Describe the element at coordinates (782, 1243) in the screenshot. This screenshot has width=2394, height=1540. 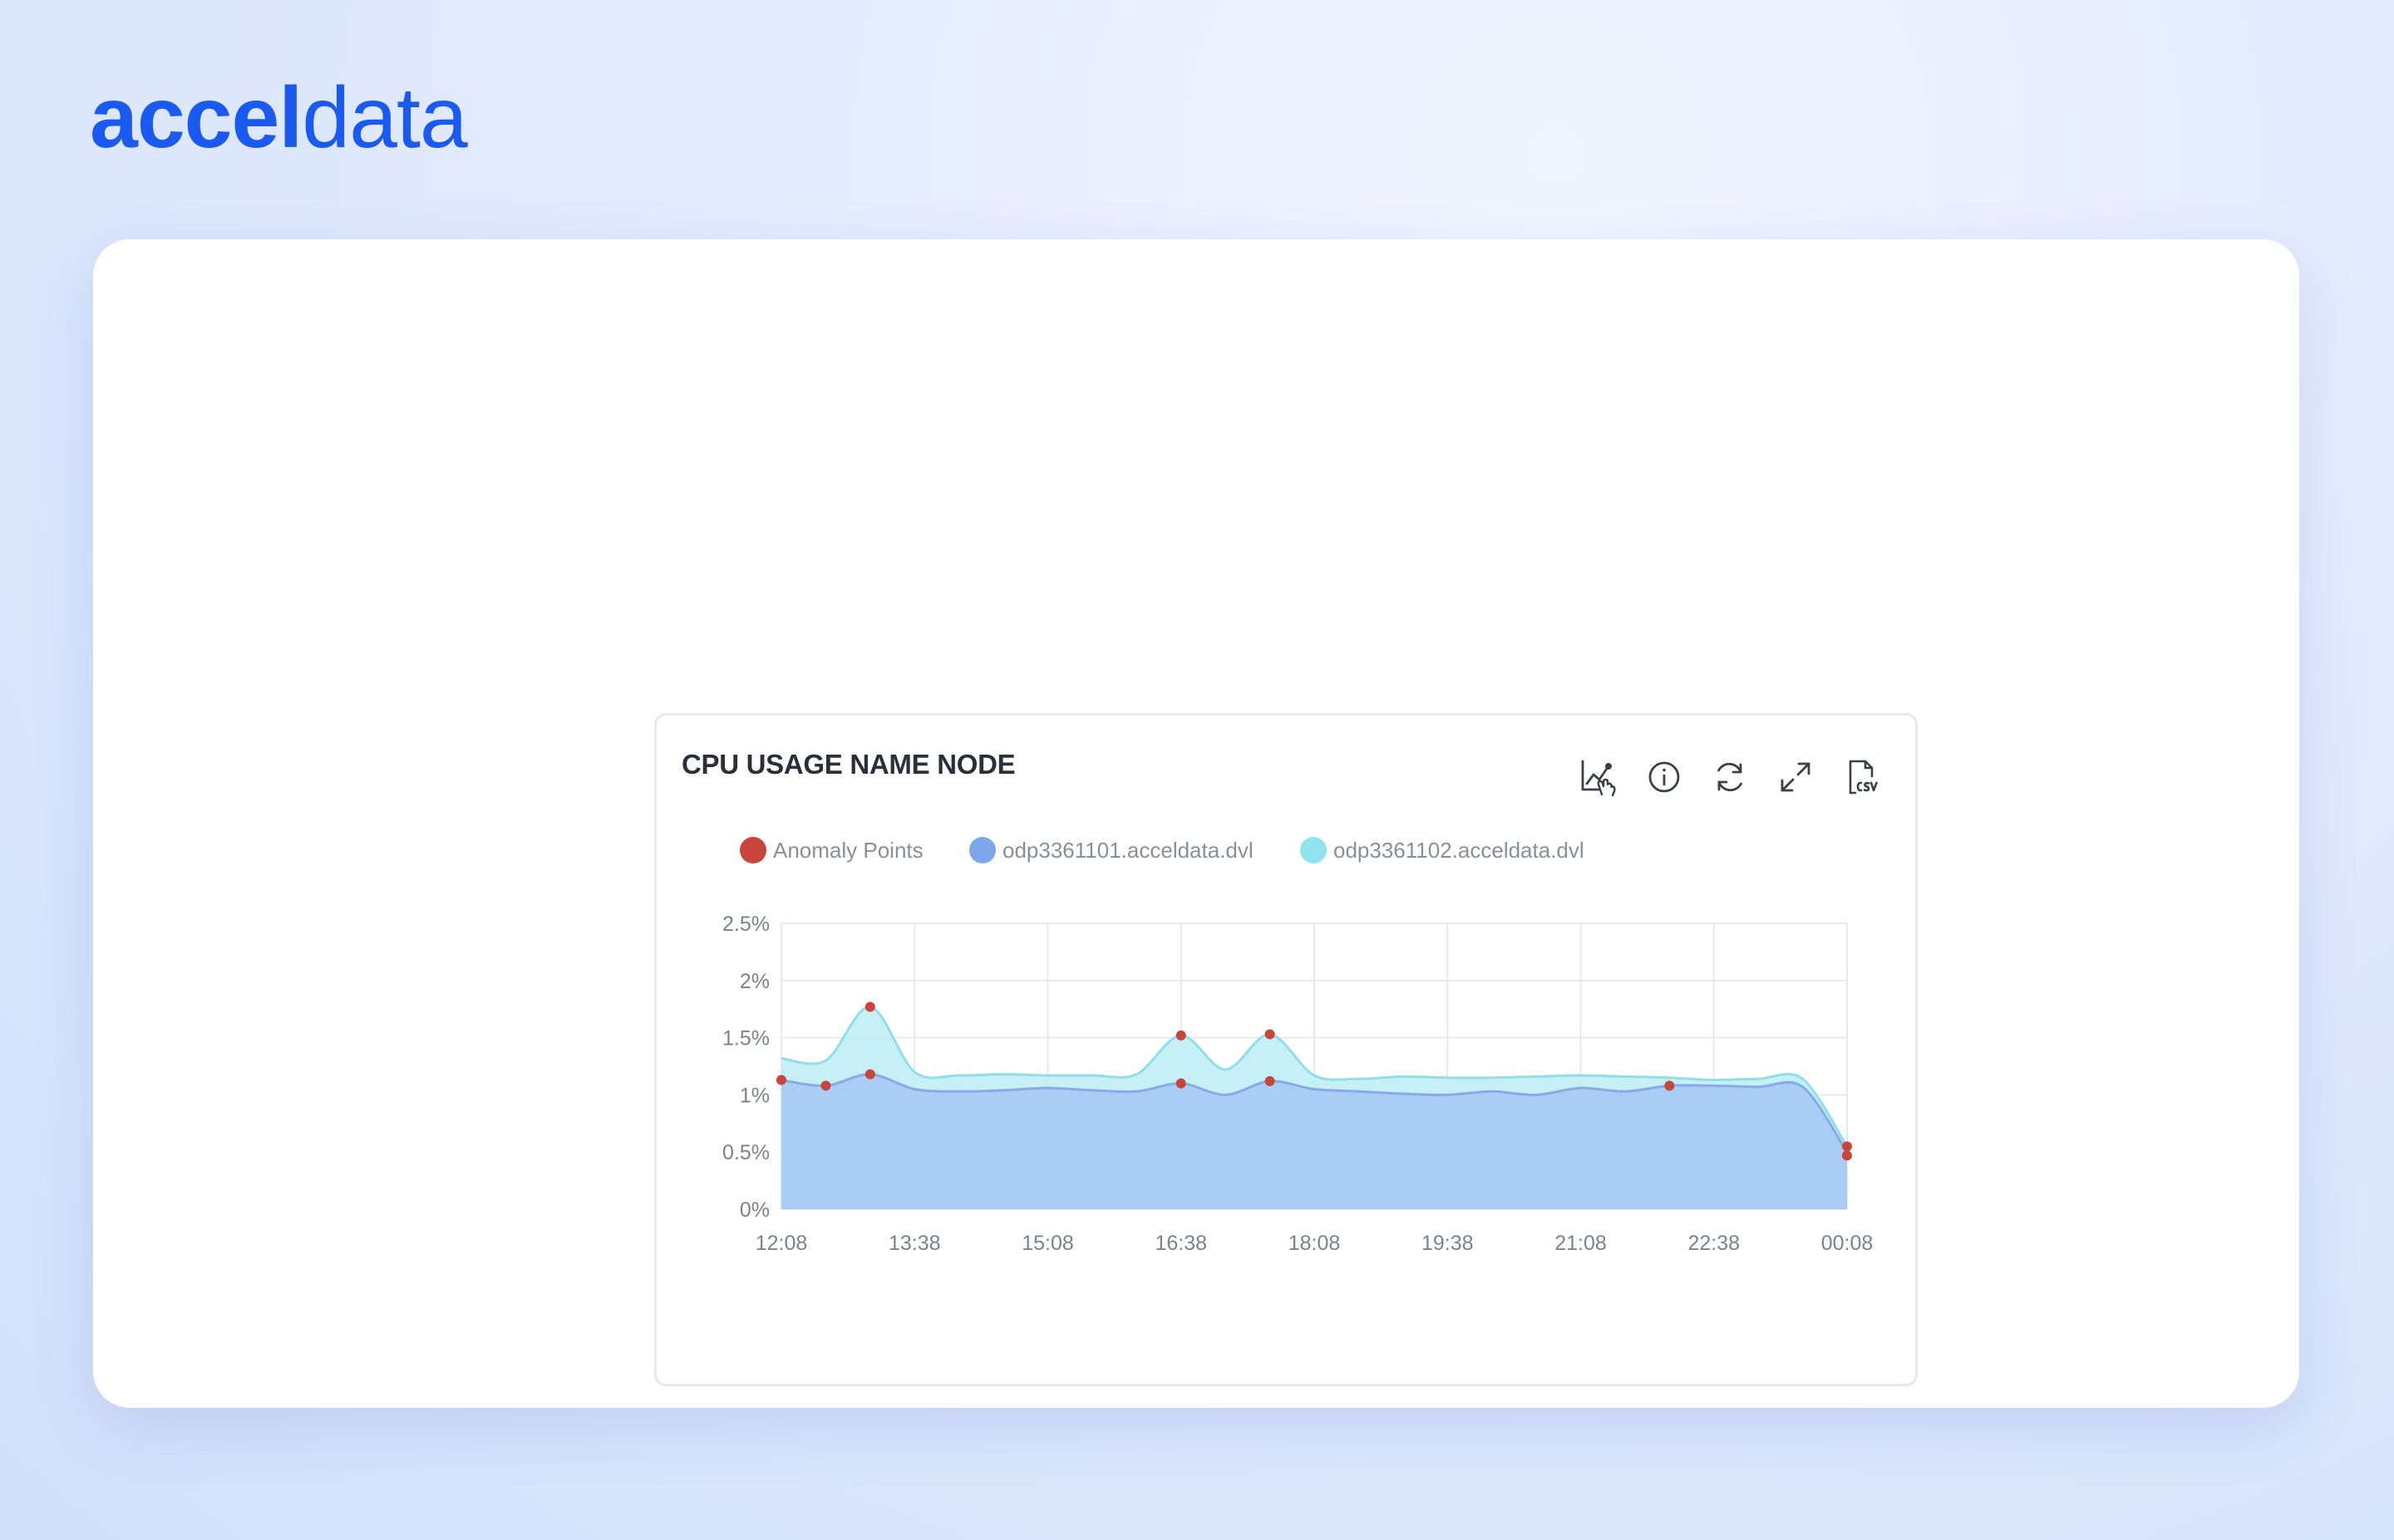
I see `x-tick-label: 12:08` at that location.